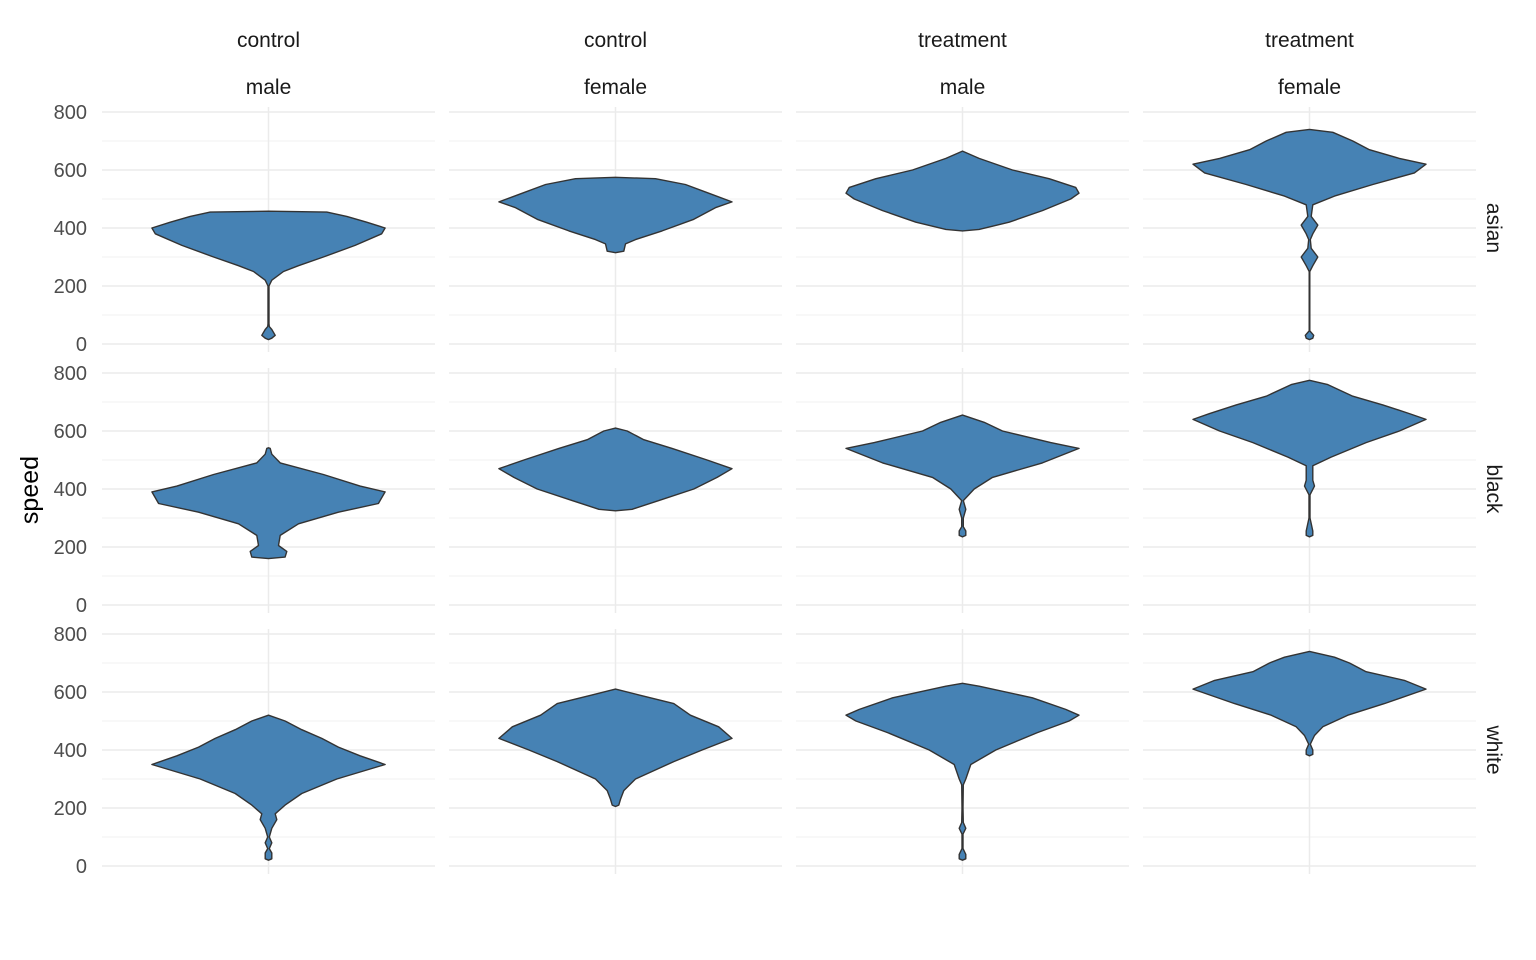 The height and width of the screenshot is (960, 1536). I want to click on violin-black-treatment-male, so click(962, 476).